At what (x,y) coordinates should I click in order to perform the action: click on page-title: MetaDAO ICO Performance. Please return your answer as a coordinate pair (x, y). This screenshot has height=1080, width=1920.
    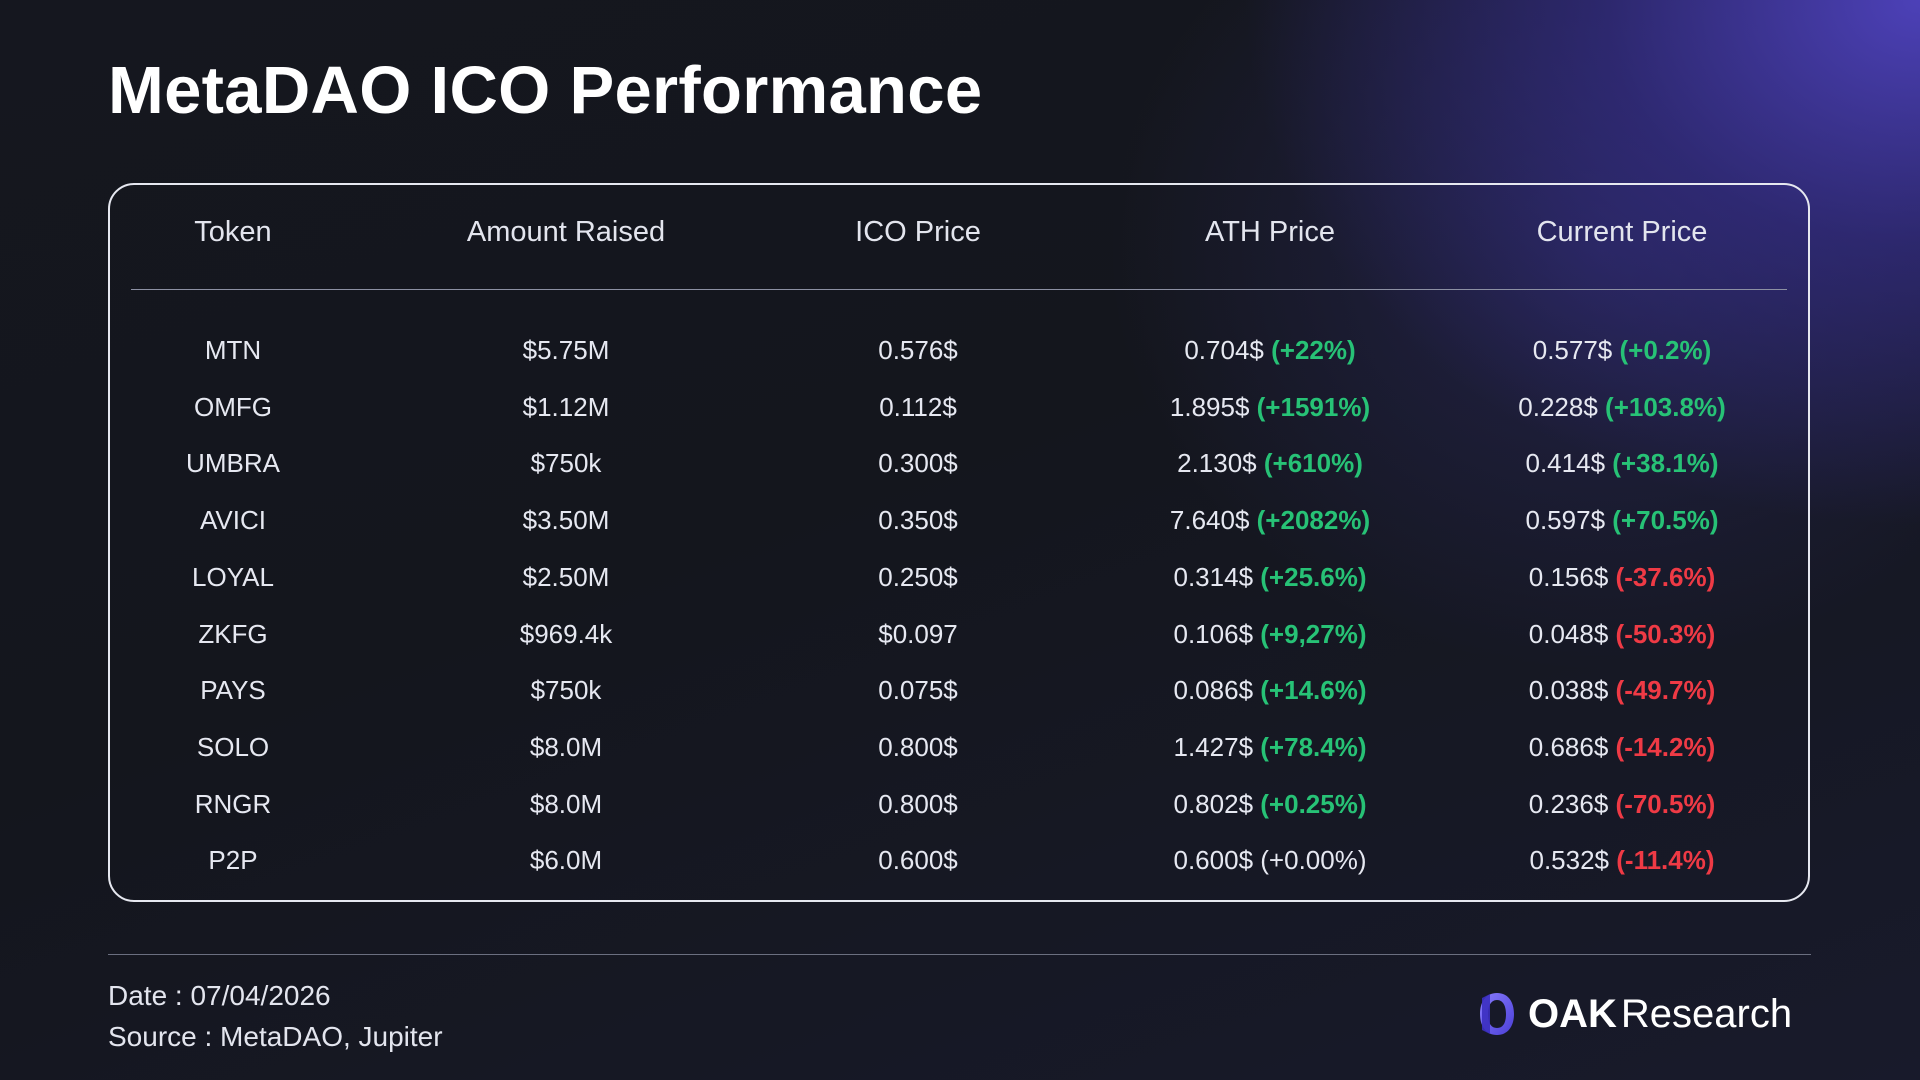
    Looking at the image, I should click on (545, 90).